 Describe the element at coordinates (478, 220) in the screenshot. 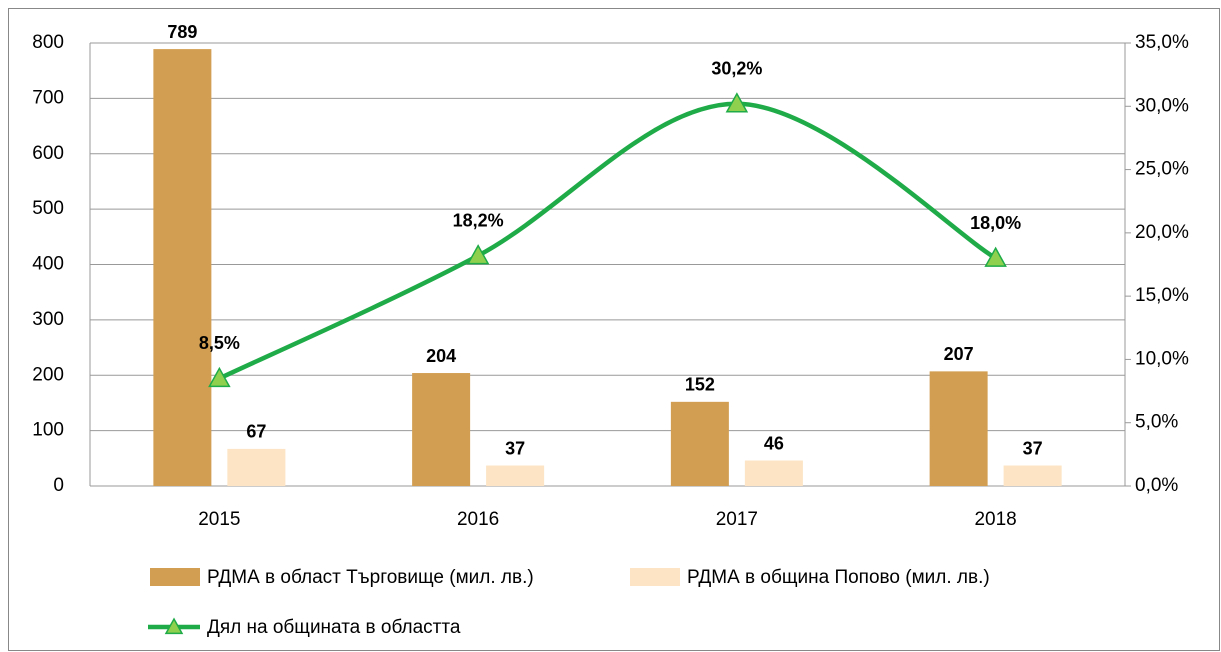

I see `line-value-label: 18,2%` at that location.